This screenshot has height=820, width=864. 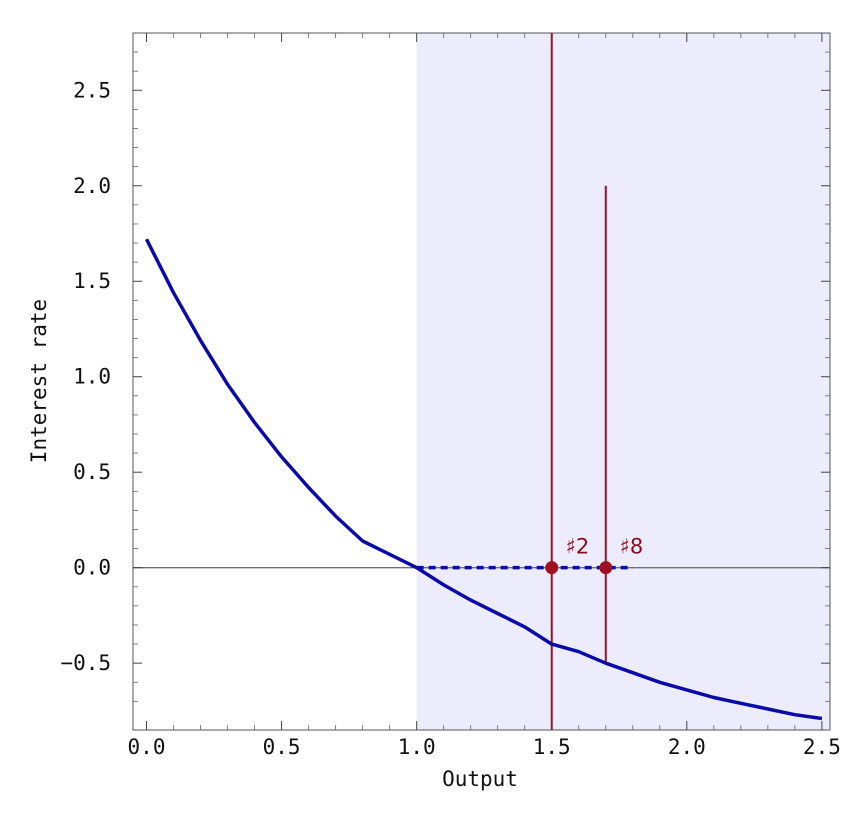 What do you see at coordinates (85, 663) in the screenshot?
I see `y-tick-label: −0.5` at bounding box center [85, 663].